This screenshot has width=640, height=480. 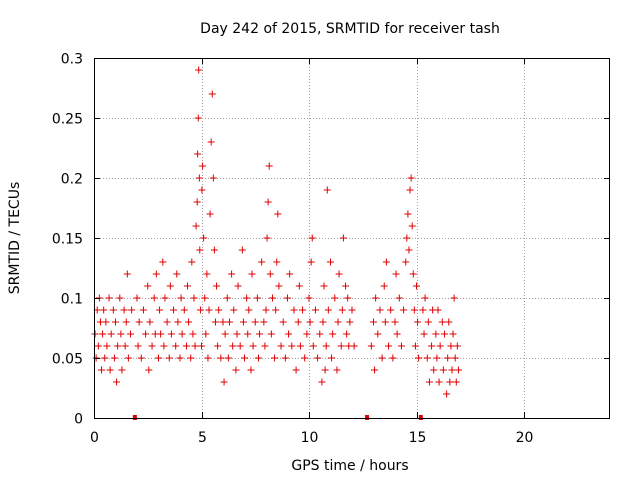 What do you see at coordinates (72, 300) in the screenshot?
I see `y-tick-label: 0.1` at bounding box center [72, 300].